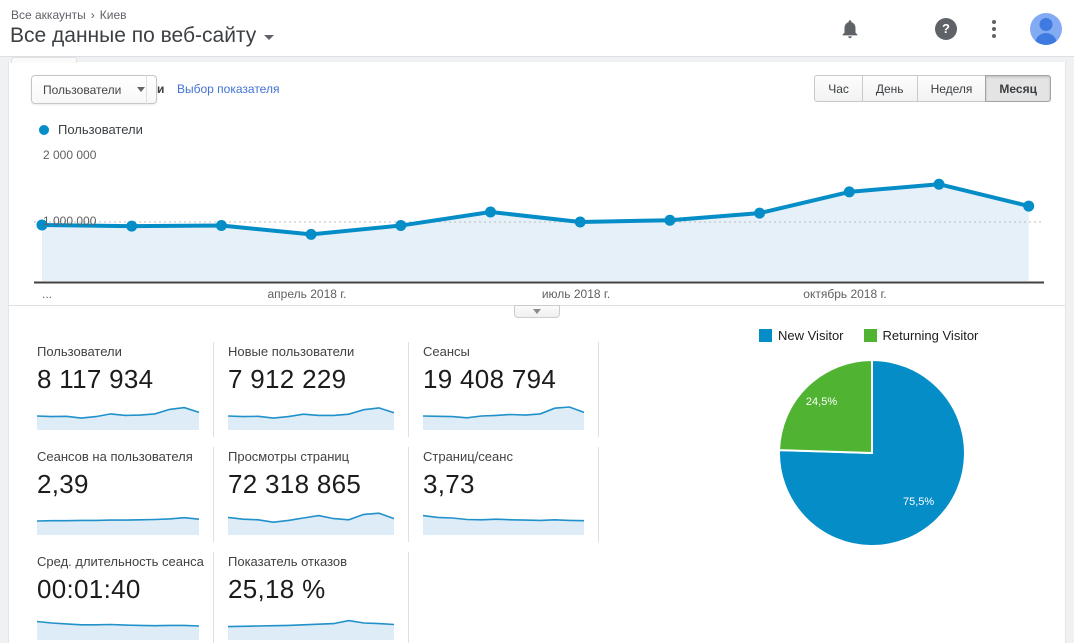 Image resolution: width=1074 pixels, height=643 pixels. I want to click on series-dot-icon, so click(44, 129).